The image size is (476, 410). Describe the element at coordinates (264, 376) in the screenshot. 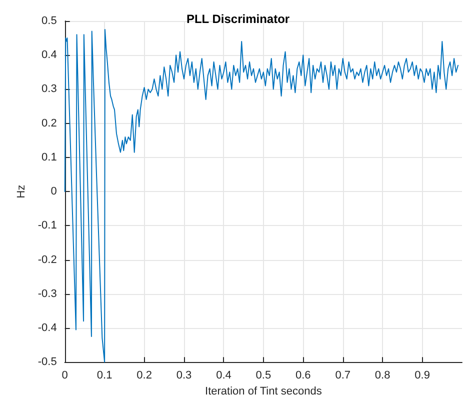

I see `x-tick-label: 0.5` at that location.